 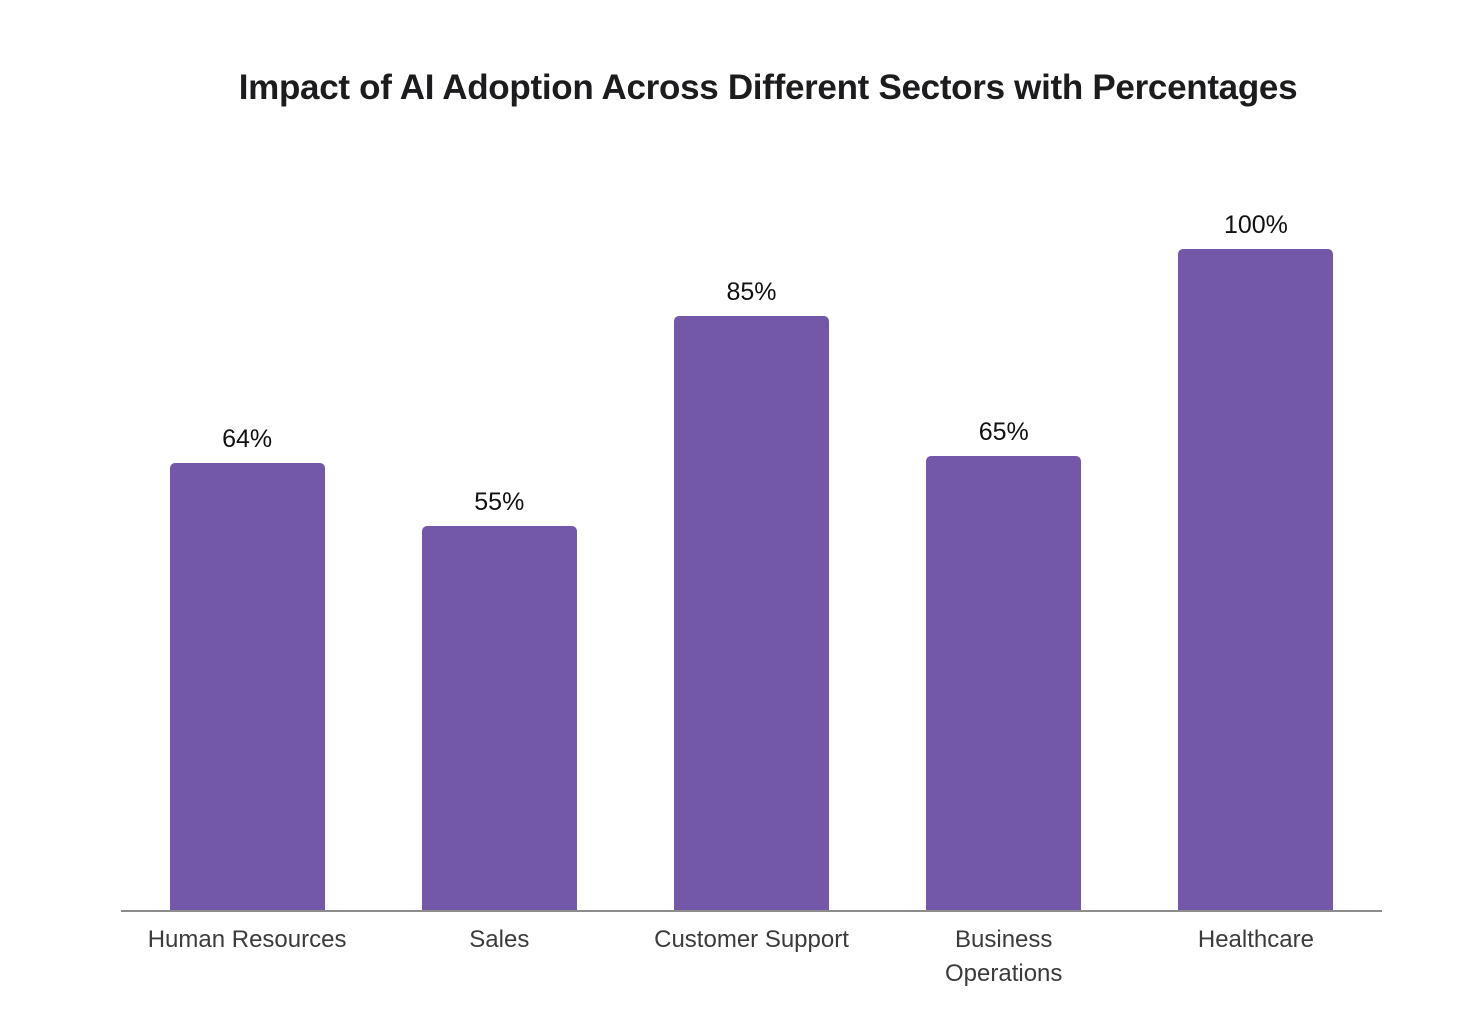 I want to click on bar-column: 55%, so click(x=499, y=560).